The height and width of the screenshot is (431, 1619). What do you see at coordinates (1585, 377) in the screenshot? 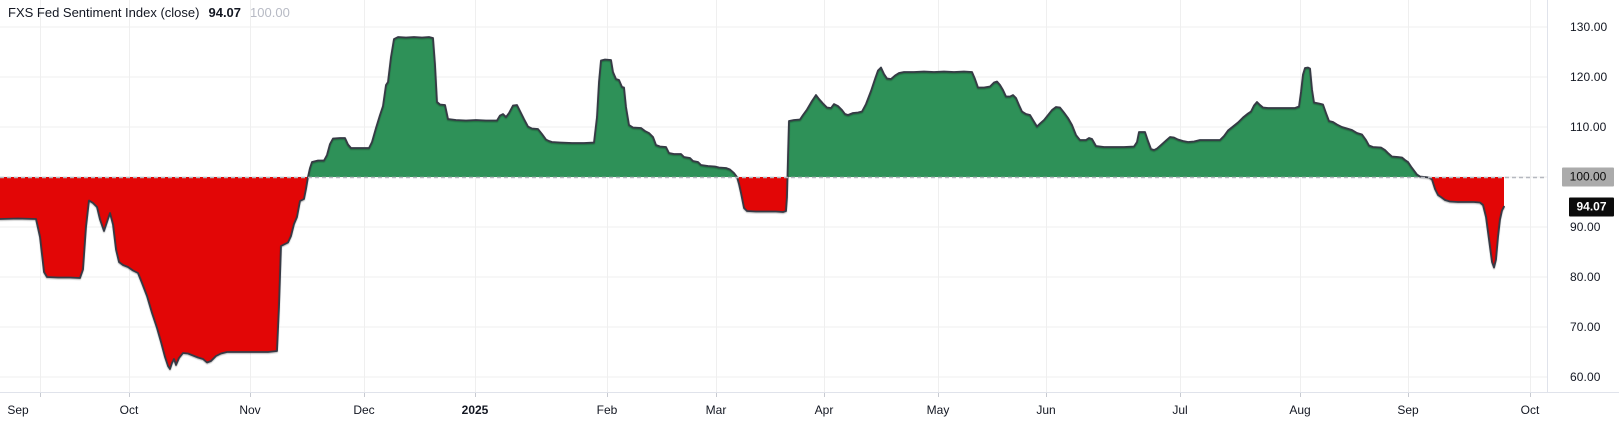
I see `price-axis-label: 60.00` at bounding box center [1585, 377].